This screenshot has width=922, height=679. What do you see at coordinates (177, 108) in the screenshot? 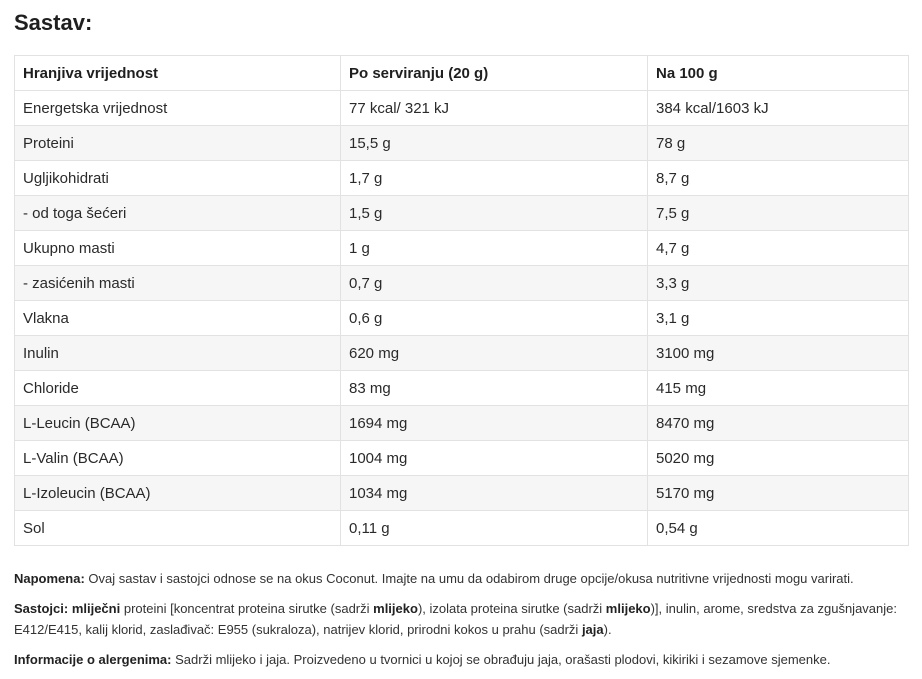
I see `cell-nutrient: Energetska vrijednost` at bounding box center [177, 108].